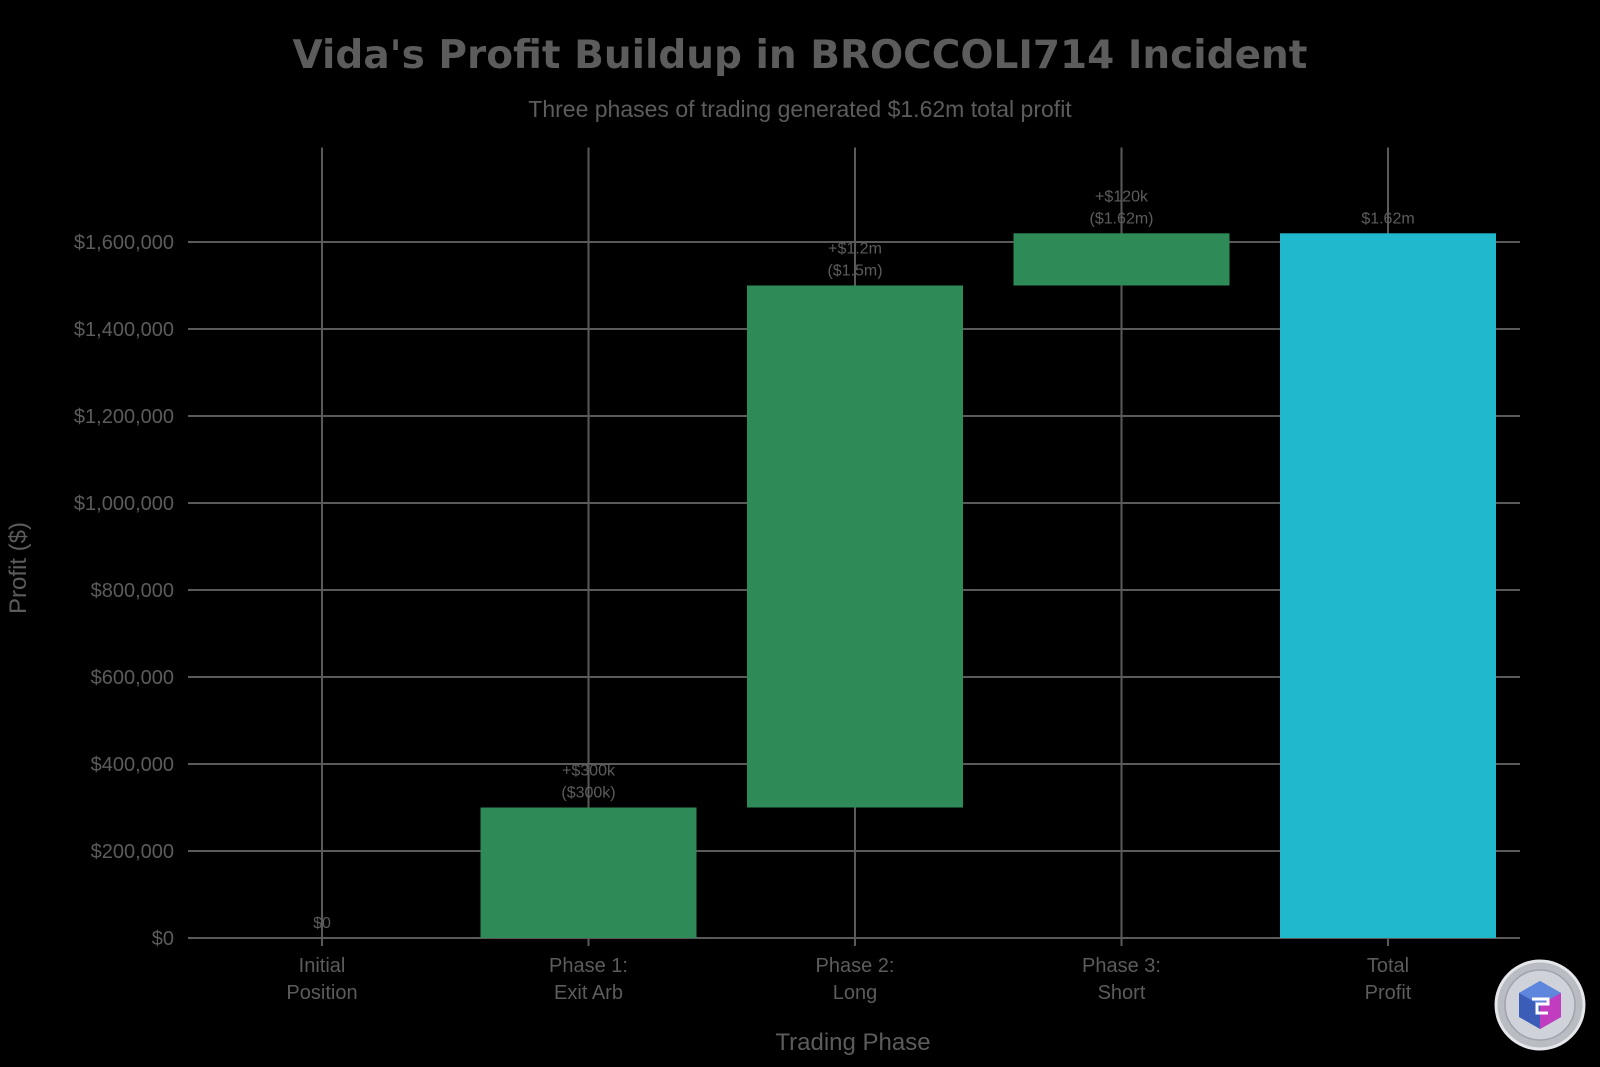  What do you see at coordinates (1121, 218) in the screenshot?
I see `bar-value-label: ($1.62m)` at bounding box center [1121, 218].